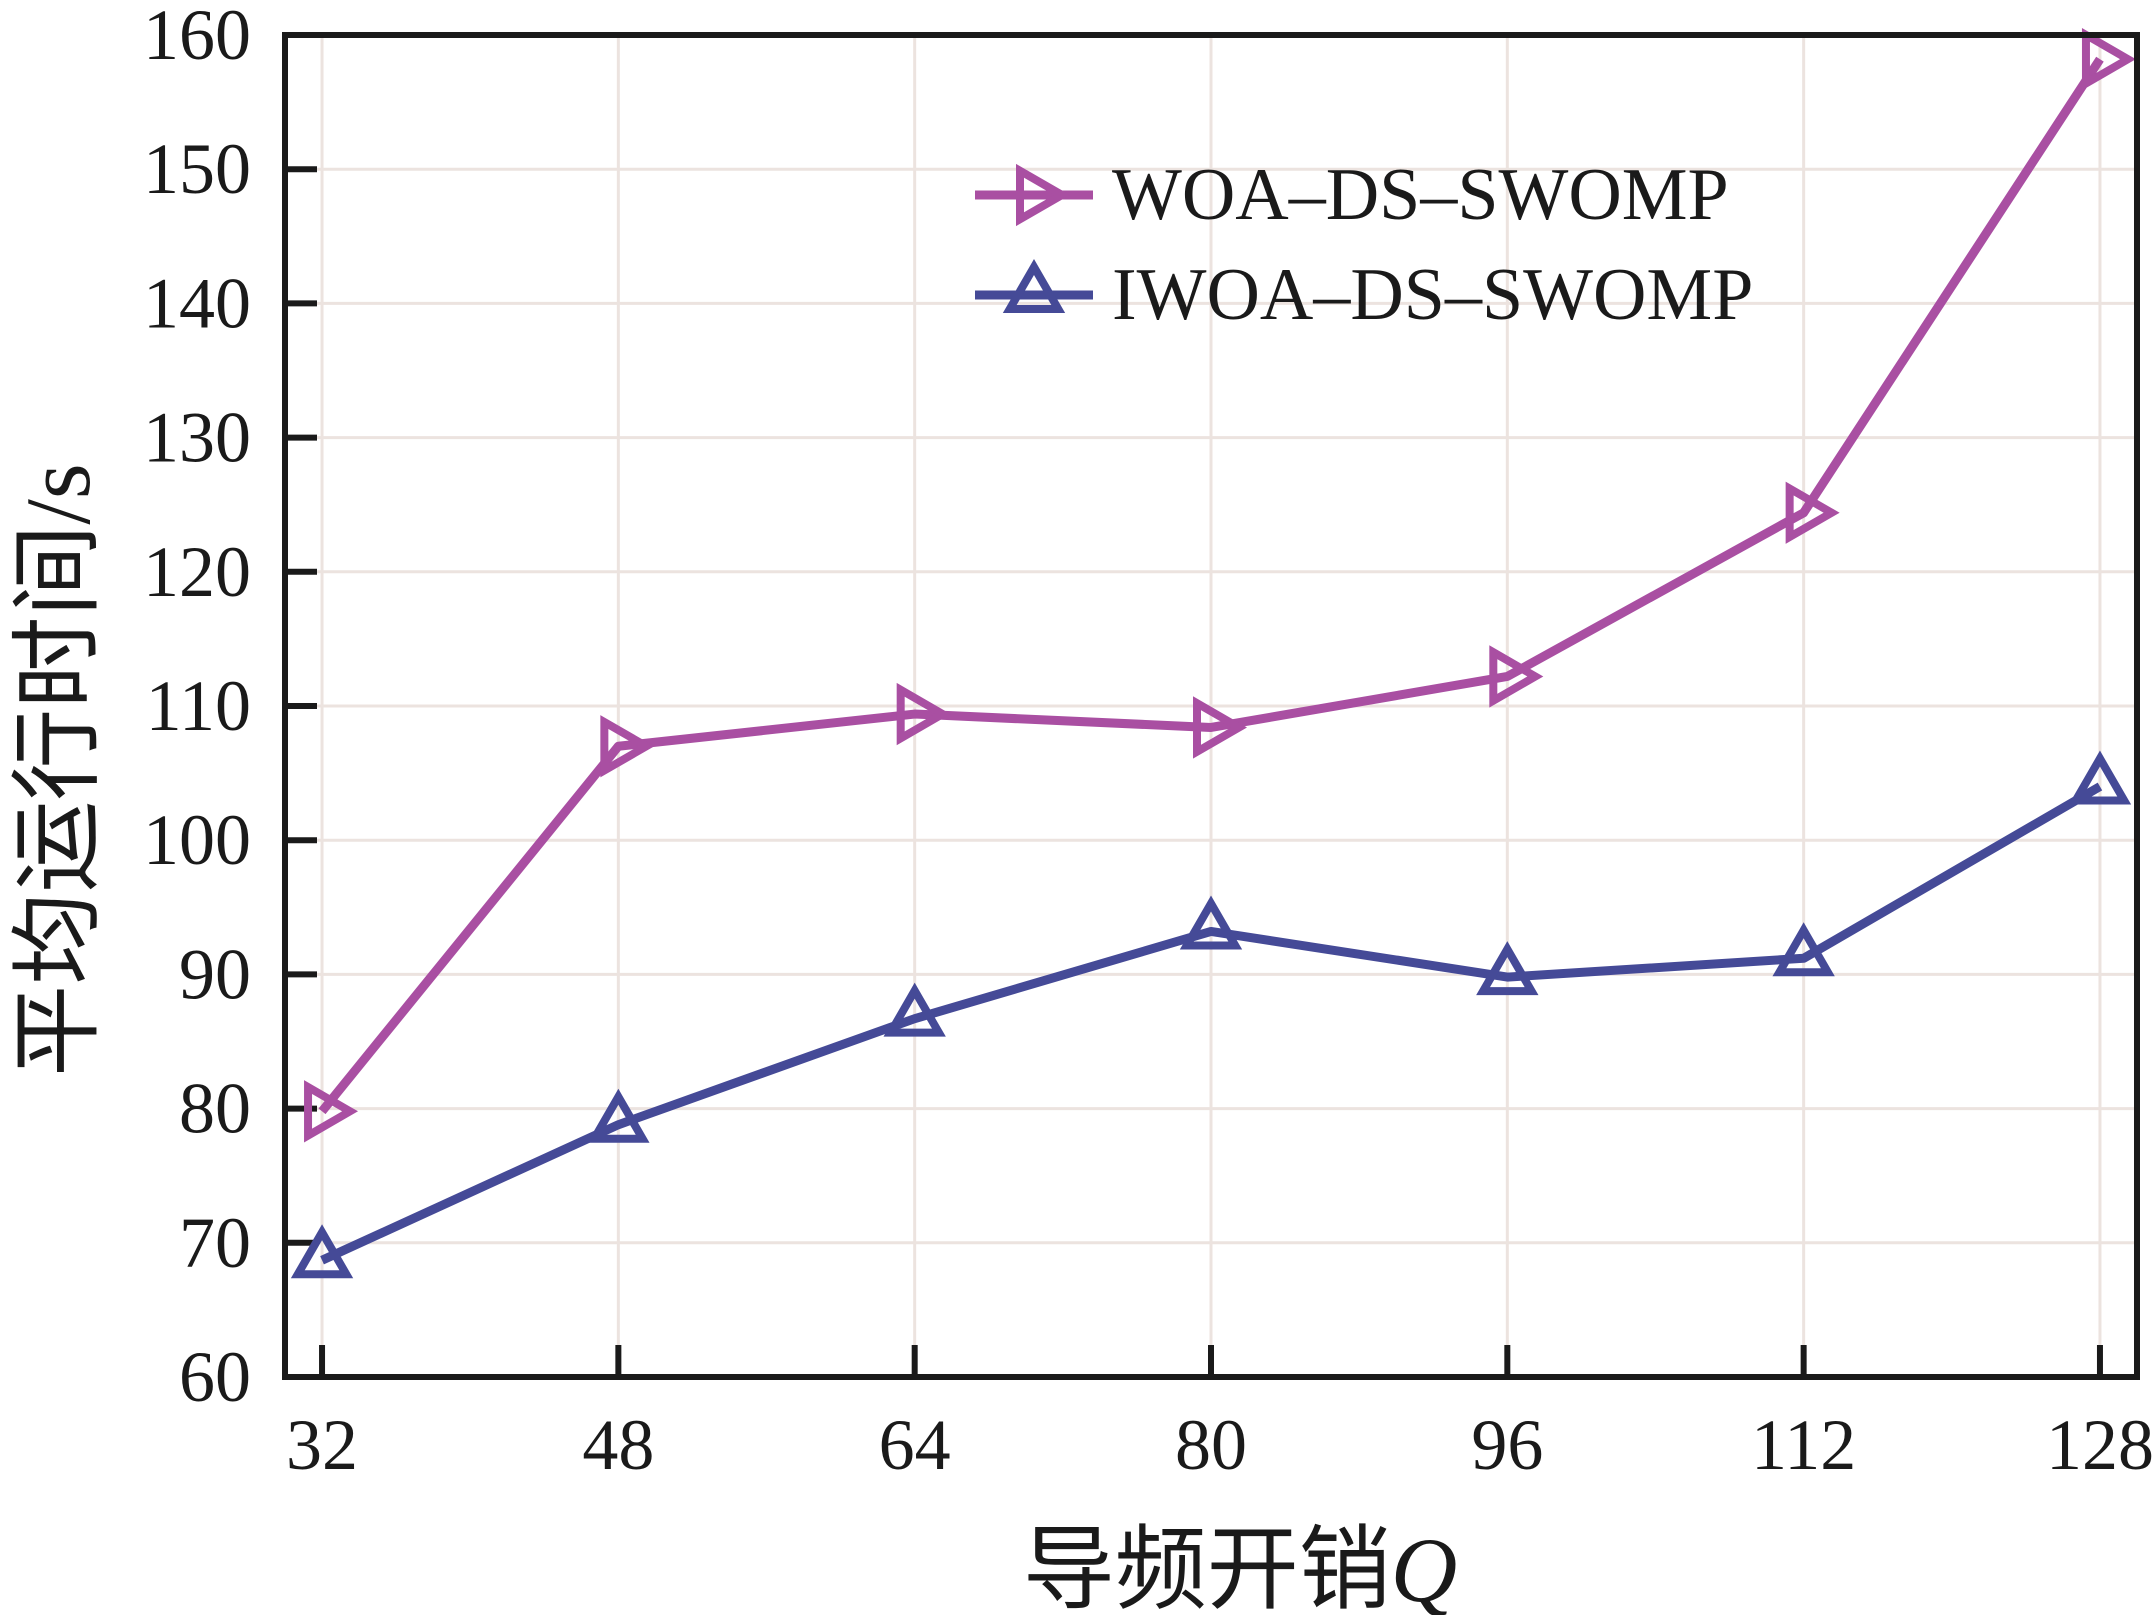 This screenshot has height=1615, width=2156. What do you see at coordinates (1207, 1567) in the screenshot?
I see `x-axis-label-text: 导频开销` at bounding box center [1207, 1567].